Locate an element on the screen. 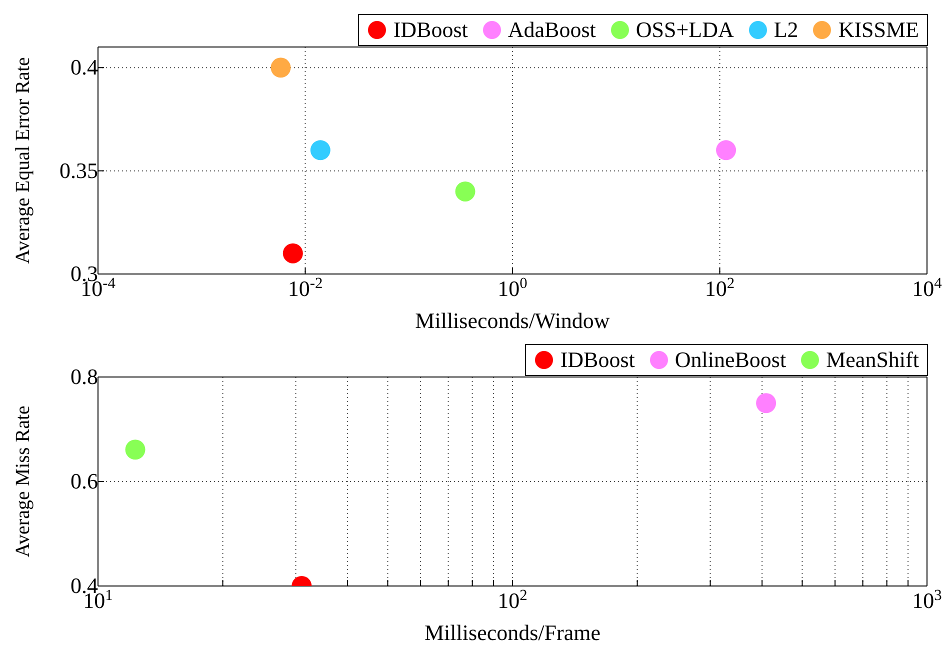 This screenshot has height=659, width=950. y-axis-title: Average Equal Error Rate is located at coordinates (23, 160).